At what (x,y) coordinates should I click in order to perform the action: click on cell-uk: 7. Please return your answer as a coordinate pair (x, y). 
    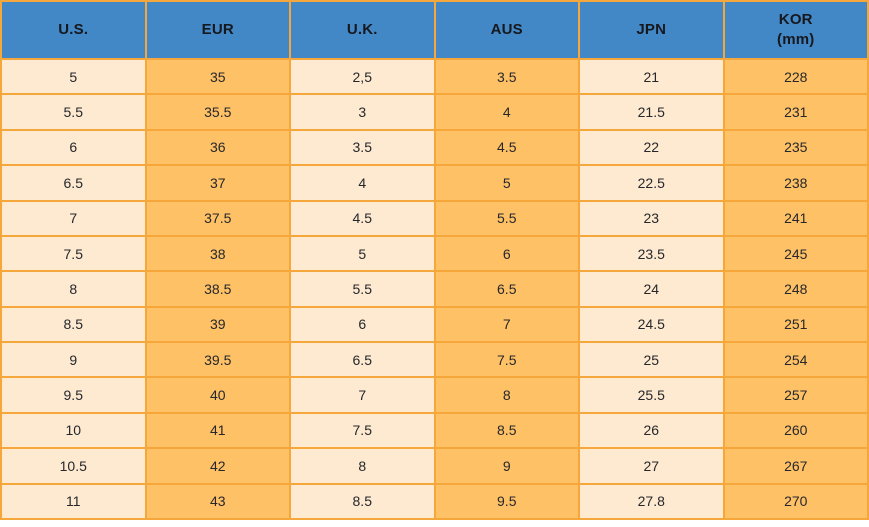
    Looking at the image, I should click on (362, 395).